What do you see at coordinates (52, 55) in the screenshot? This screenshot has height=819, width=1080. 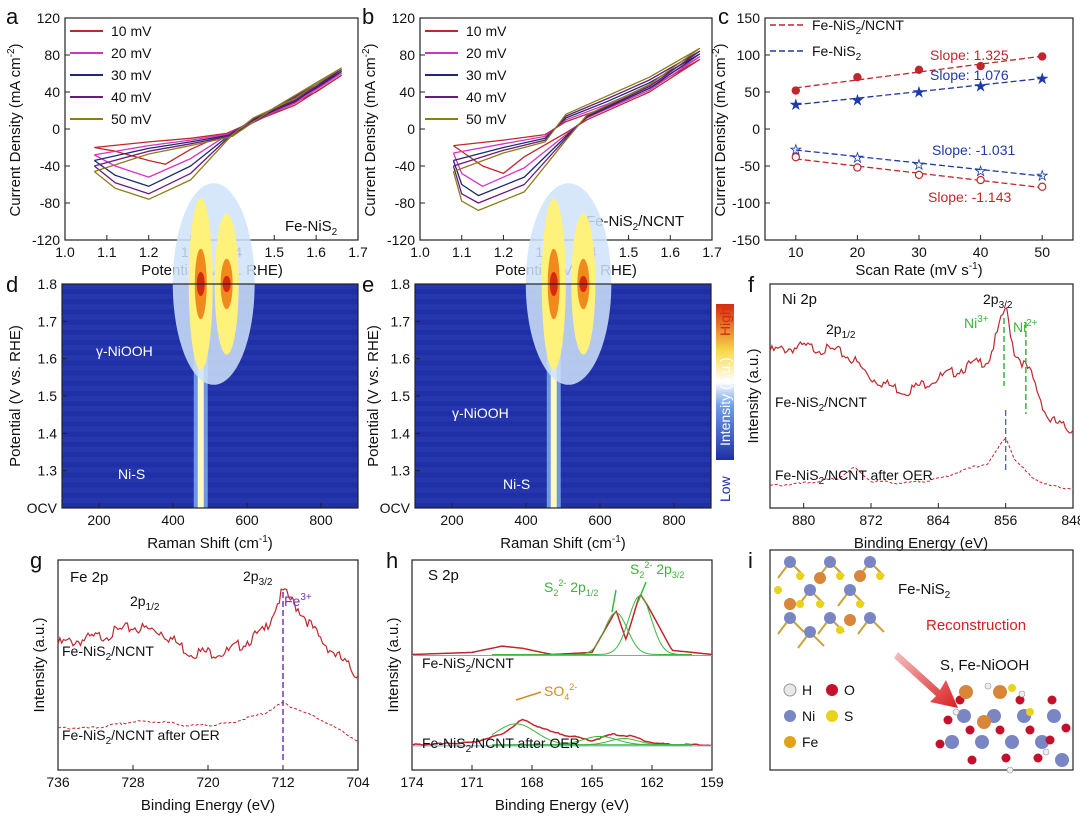 I see `axis-a-ytick-label-1: 80` at bounding box center [52, 55].